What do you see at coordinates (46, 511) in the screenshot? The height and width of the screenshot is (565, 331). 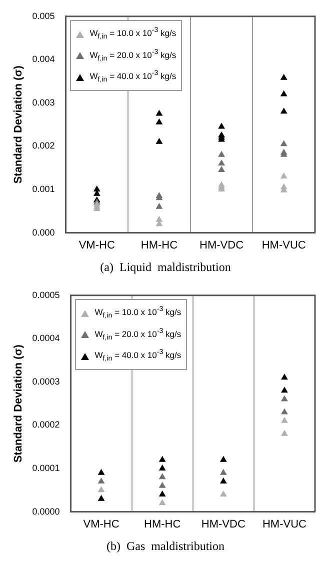 I see `y-tick-label: 0.0000` at bounding box center [46, 511].